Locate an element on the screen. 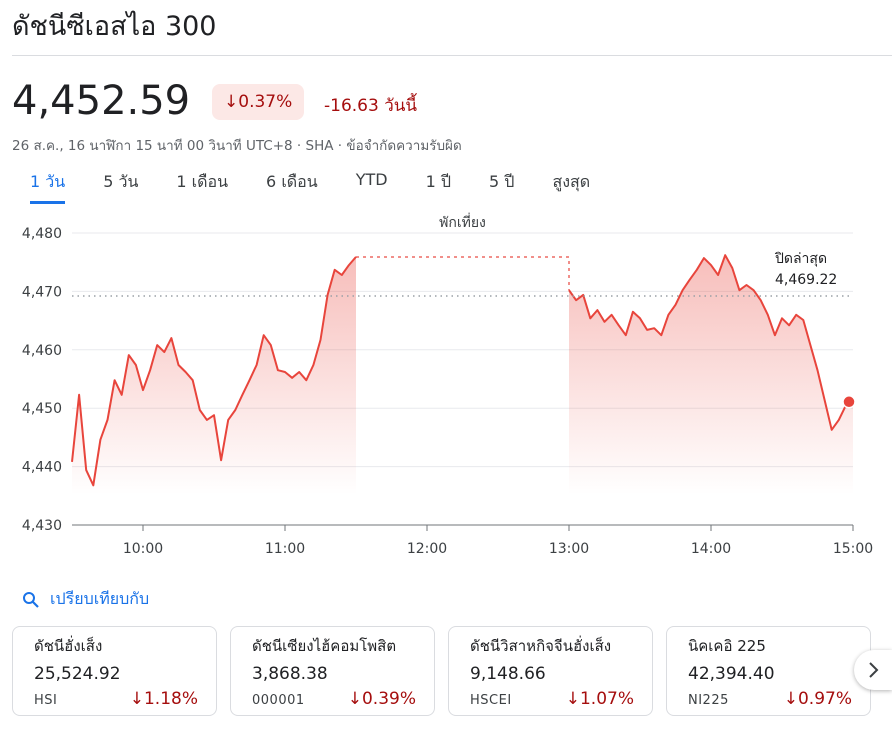  range-tab: 5 วัน is located at coordinates (121, 181).